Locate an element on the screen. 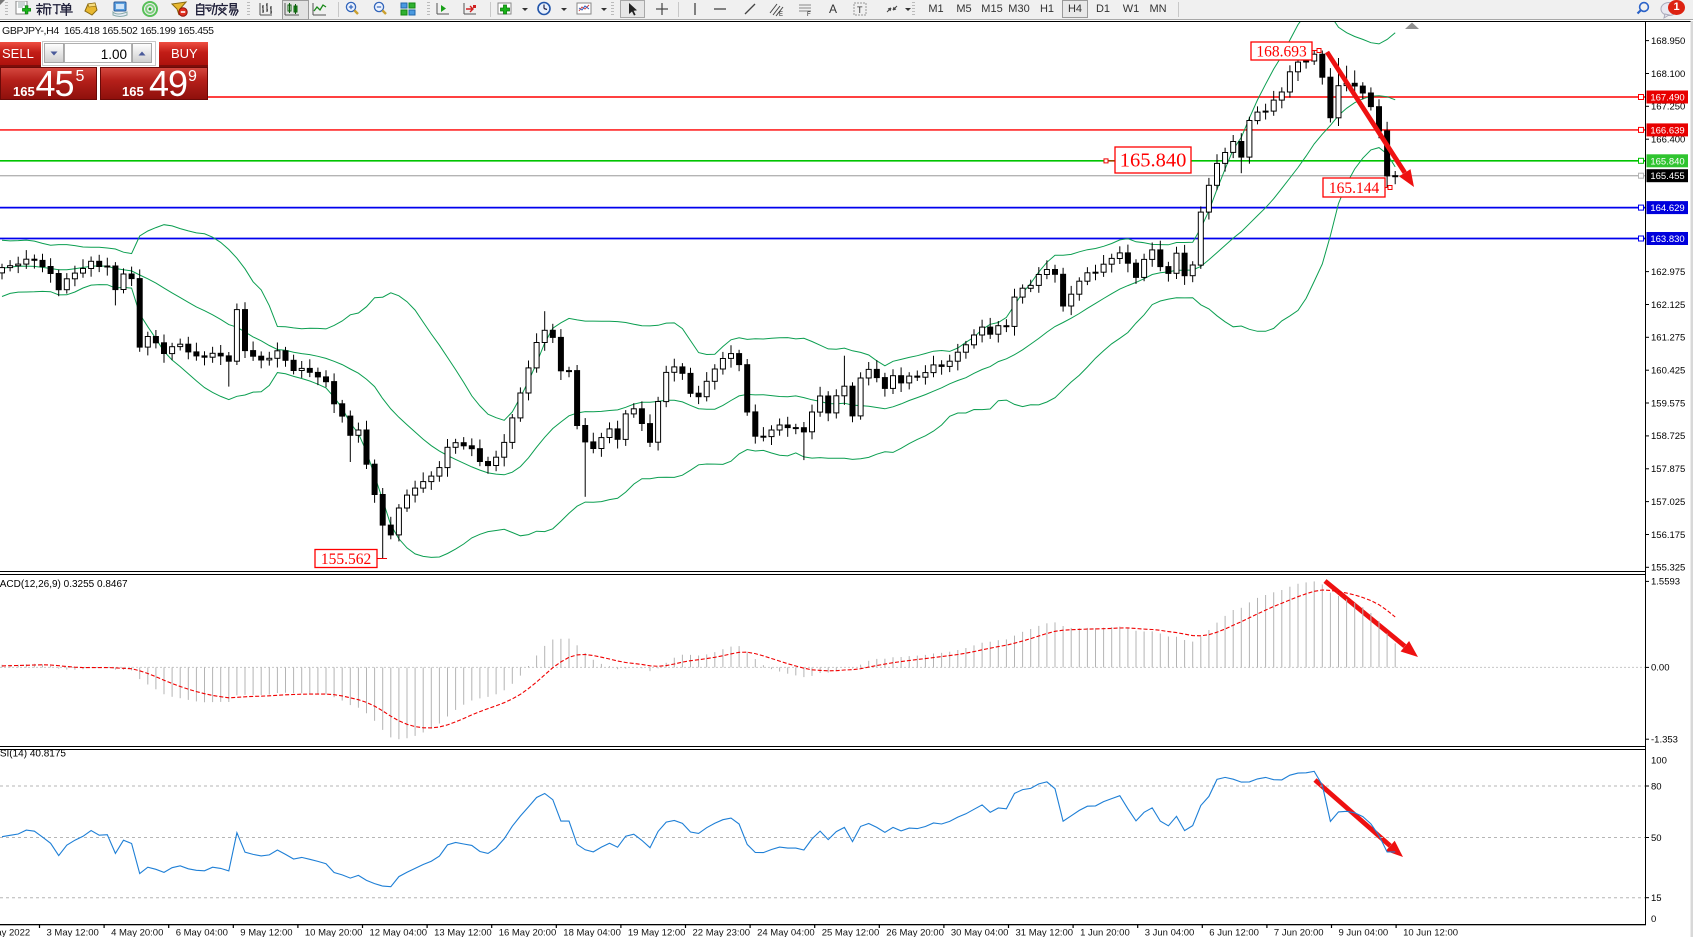 This screenshot has height=937, width=1693. svg-text: RSI(14) 40.8175 is located at coordinates (33, 754).